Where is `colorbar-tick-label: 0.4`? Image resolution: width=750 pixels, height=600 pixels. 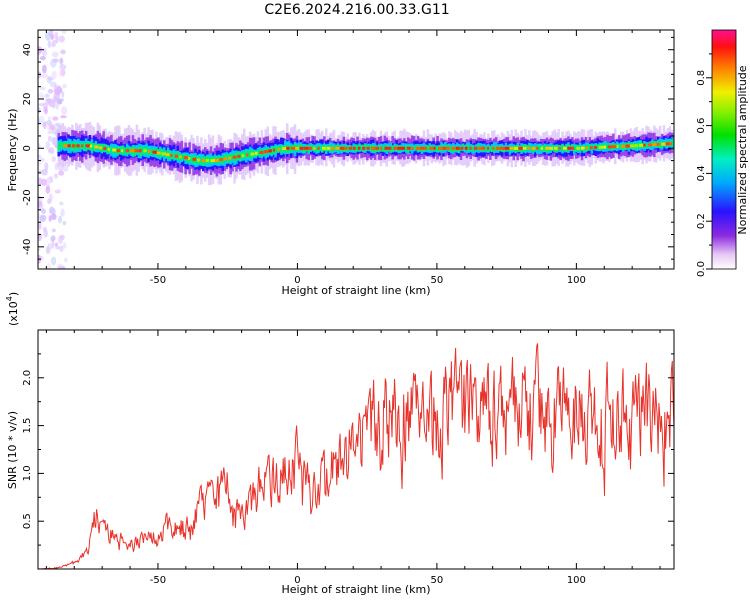
colorbar-tick-label: 0.4 is located at coordinates (701, 173).